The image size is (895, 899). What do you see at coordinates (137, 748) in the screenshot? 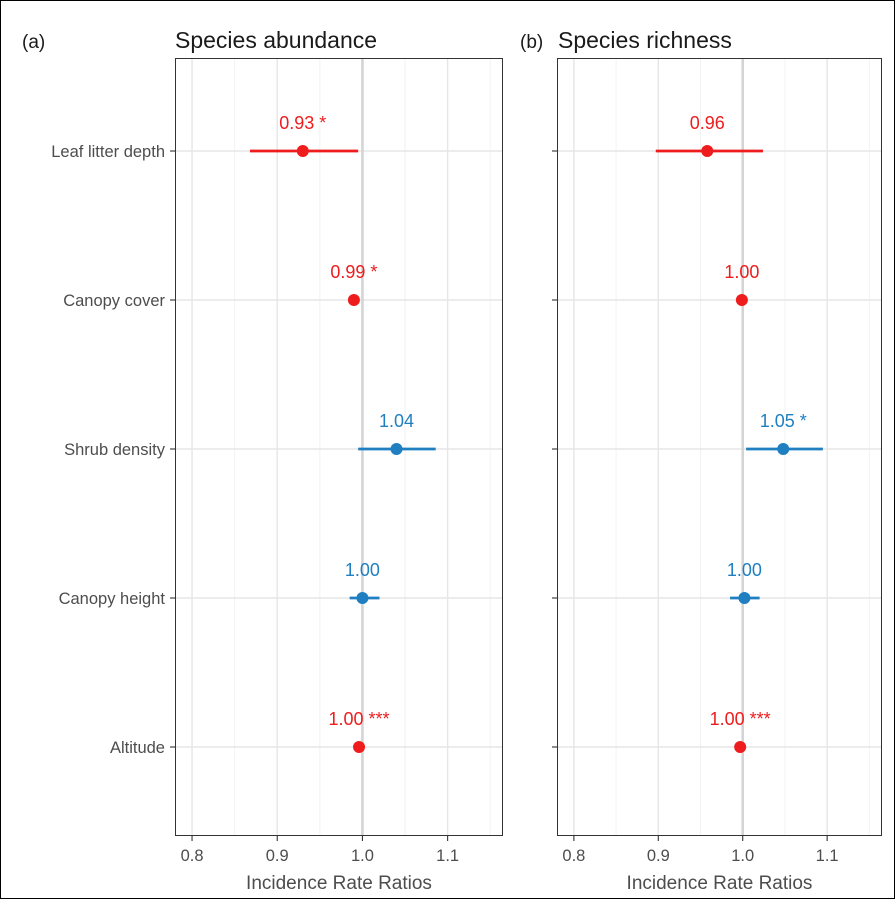
I see `y-tick-label: Altitude` at bounding box center [137, 748].